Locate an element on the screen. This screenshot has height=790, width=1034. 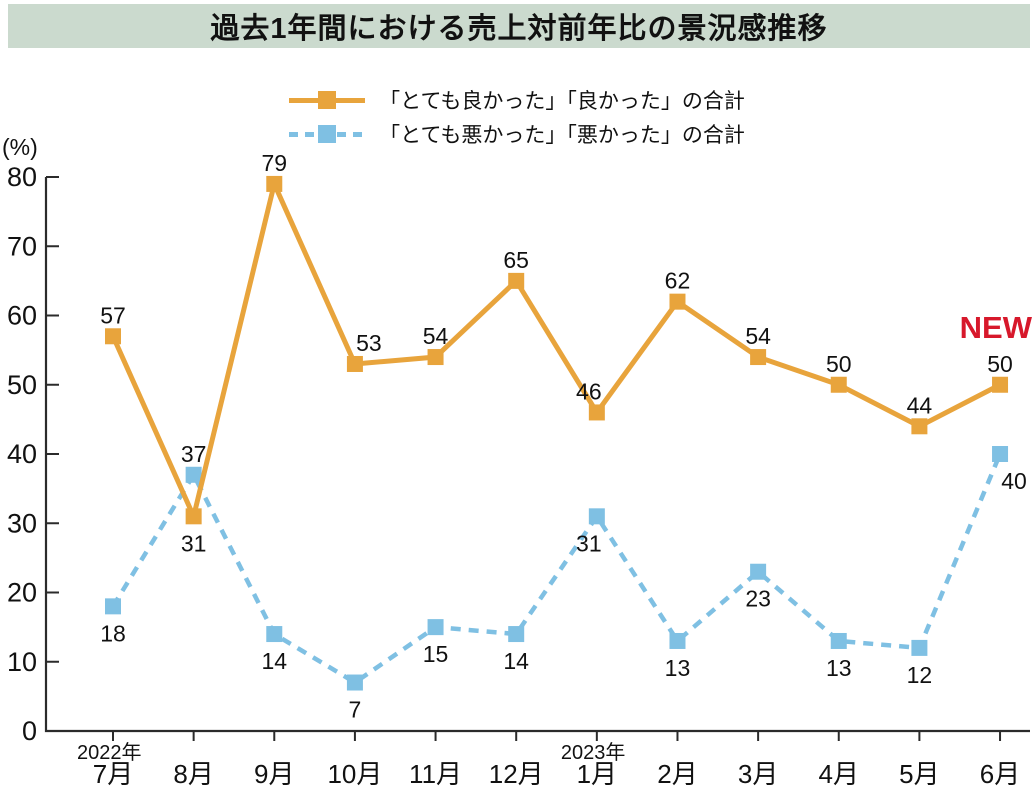
x-tick-label: 9月 is located at coordinates (274, 774).